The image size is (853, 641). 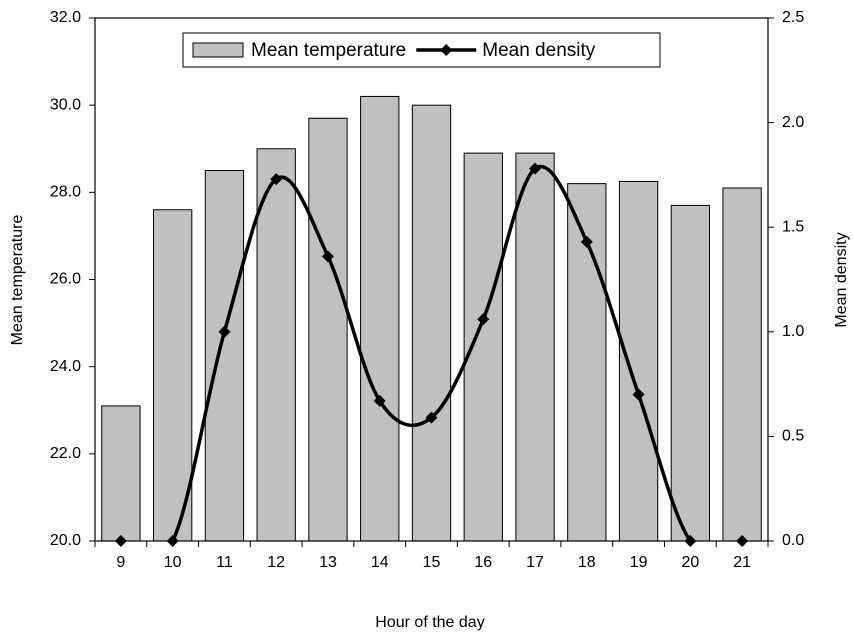 What do you see at coordinates (218, 50) in the screenshot?
I see `legend-swatch` at bounding box center [218, 50].